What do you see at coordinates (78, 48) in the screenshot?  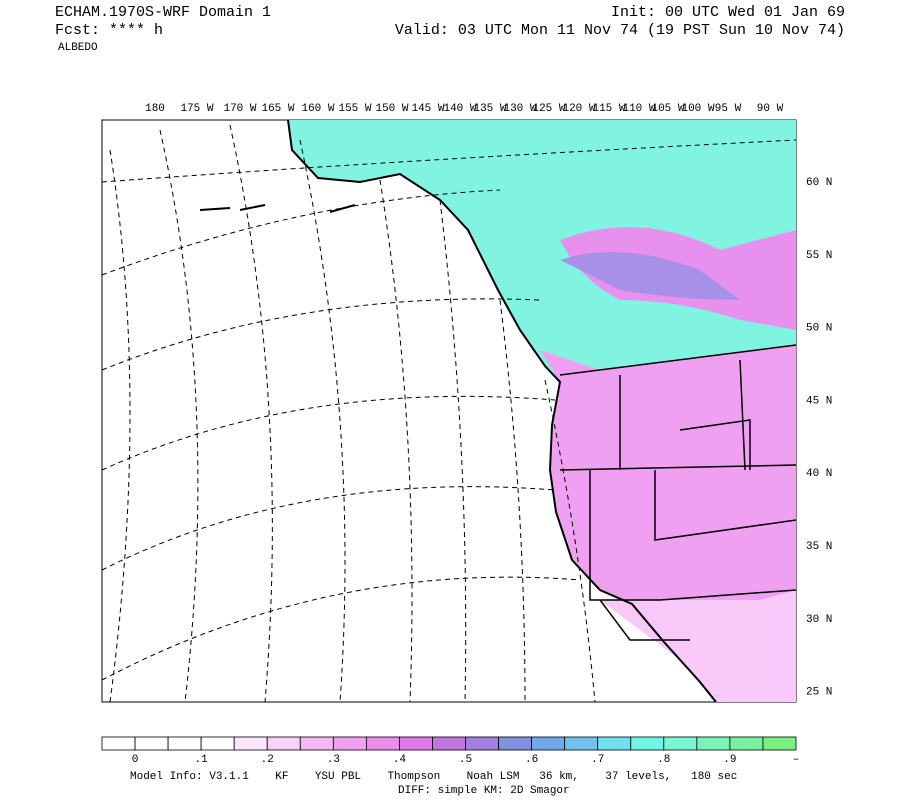 I see `field-name: ALBEDO` at bounding box center [78, 48].